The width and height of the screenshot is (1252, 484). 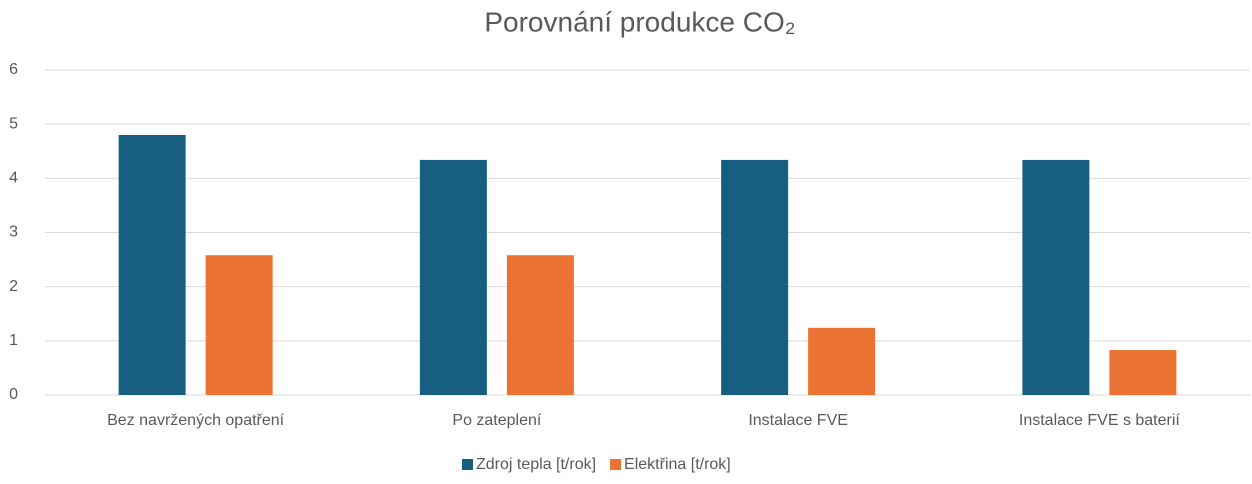 I want to click on x-tick-label: Instalace FVE s baterií, so click(x=1100, y=420).